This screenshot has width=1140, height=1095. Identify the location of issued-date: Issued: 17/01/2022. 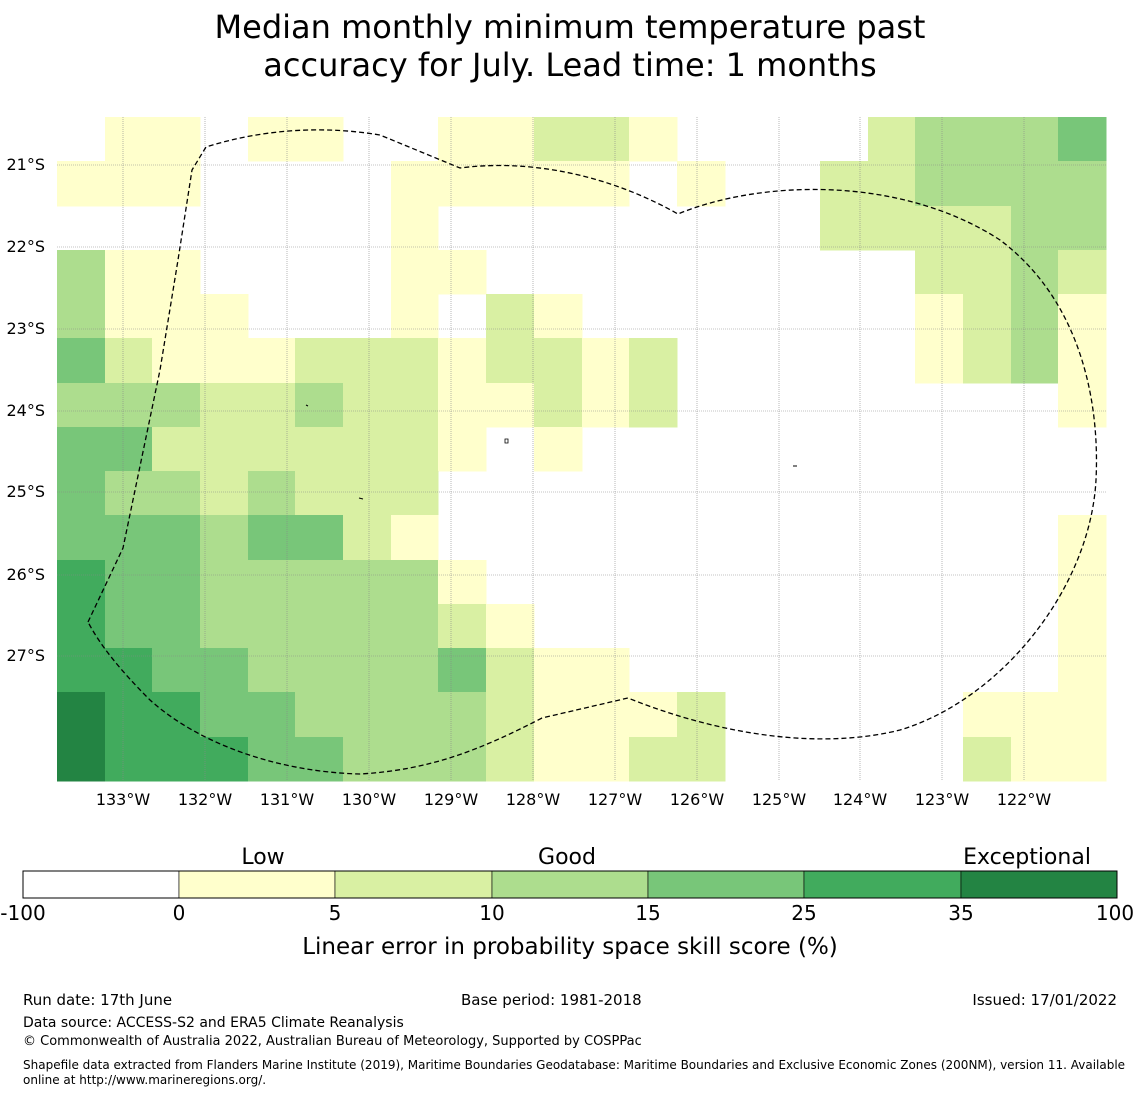
(1044, 1000).